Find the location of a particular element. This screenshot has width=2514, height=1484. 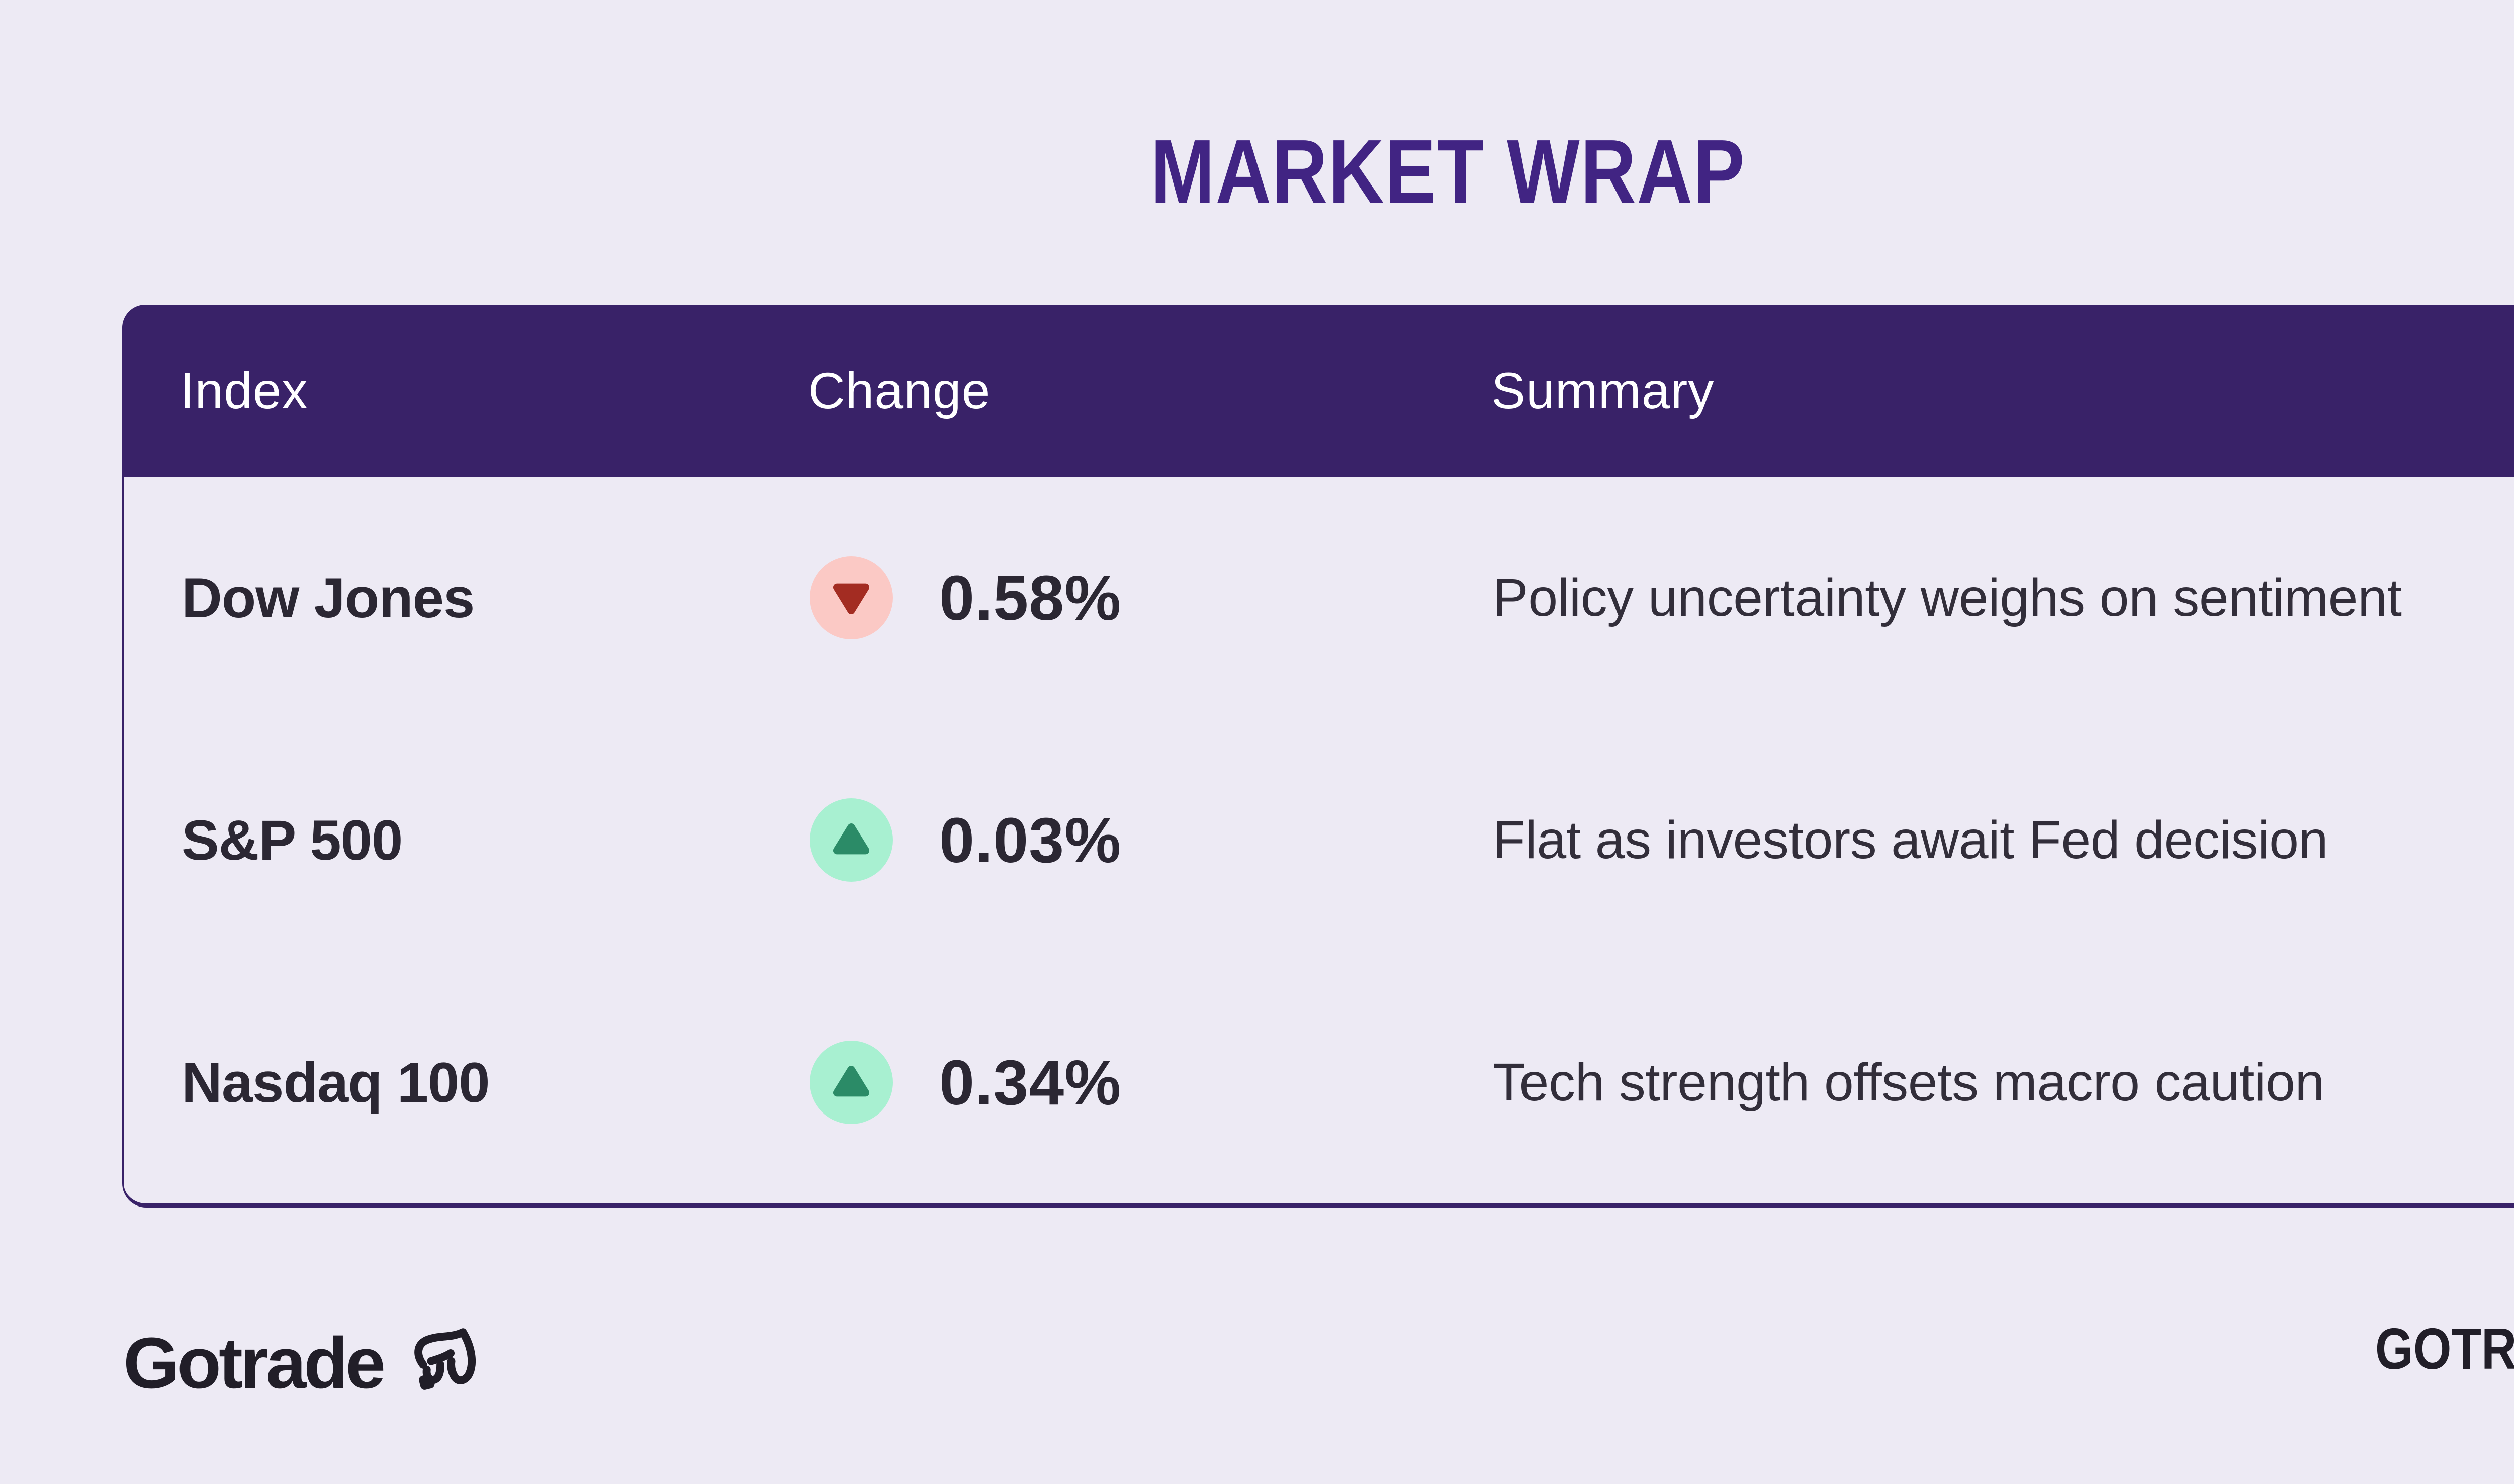

index-name: Dow Jones is located at coordinates (329, 598).